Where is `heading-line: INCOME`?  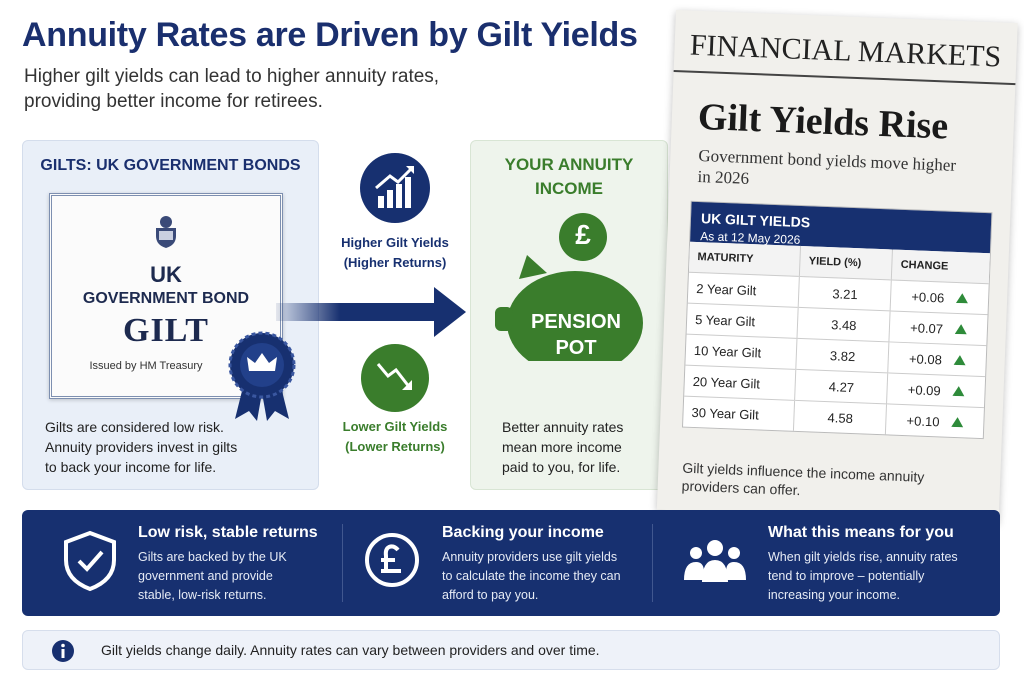 heading-line: INCOME is located at coordinates (569, 188).